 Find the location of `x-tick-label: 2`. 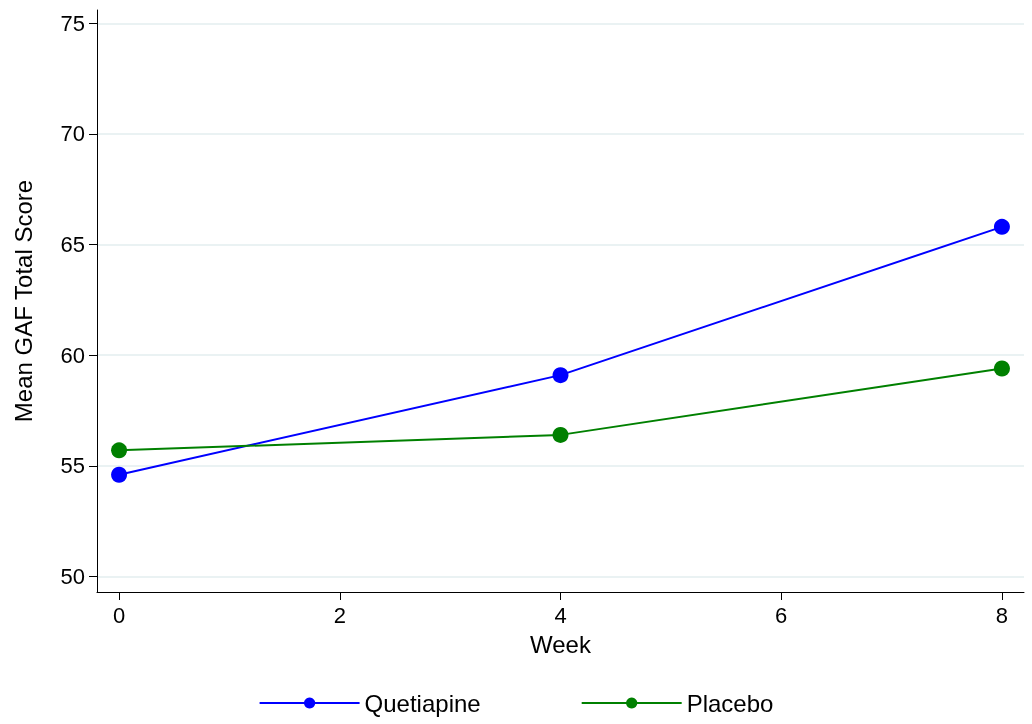

x-tick-label: 2 is located at coordinates (339, 615).